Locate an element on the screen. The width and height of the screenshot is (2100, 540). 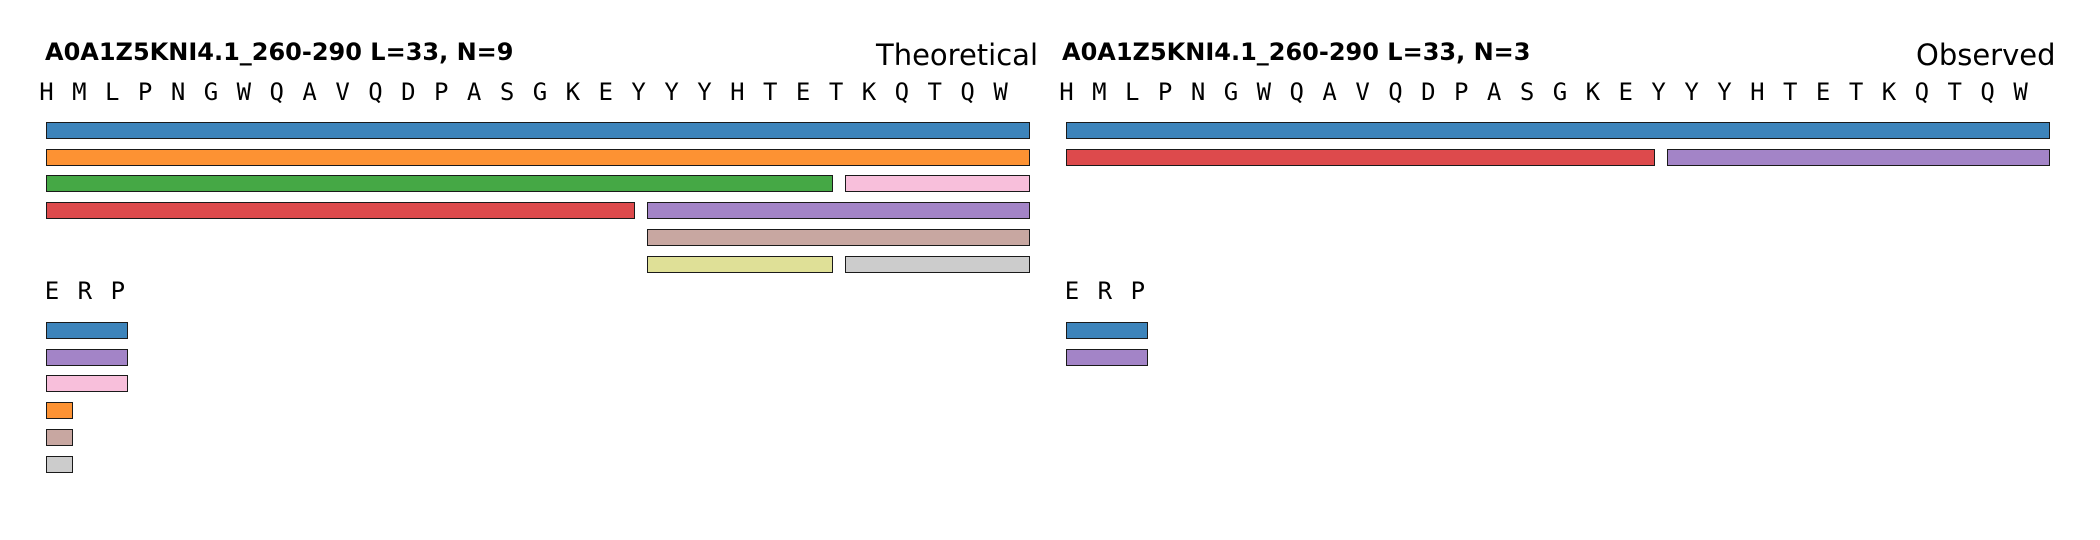
mode-label: Theoretical is located at coordinates (957, 55).